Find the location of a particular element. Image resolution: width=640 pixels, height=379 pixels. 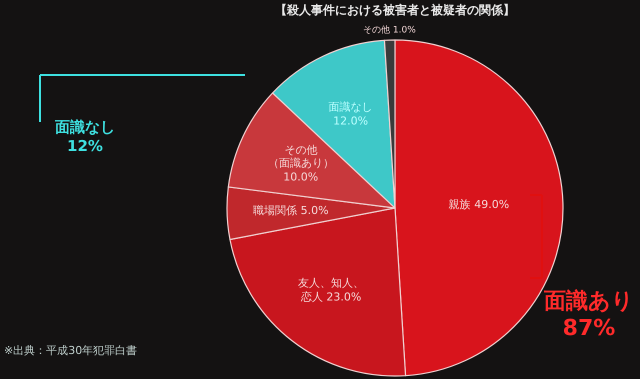

chart-title: 【殺人事件における被害者と被疑者の関係】 is located at coordinates (395, 10).